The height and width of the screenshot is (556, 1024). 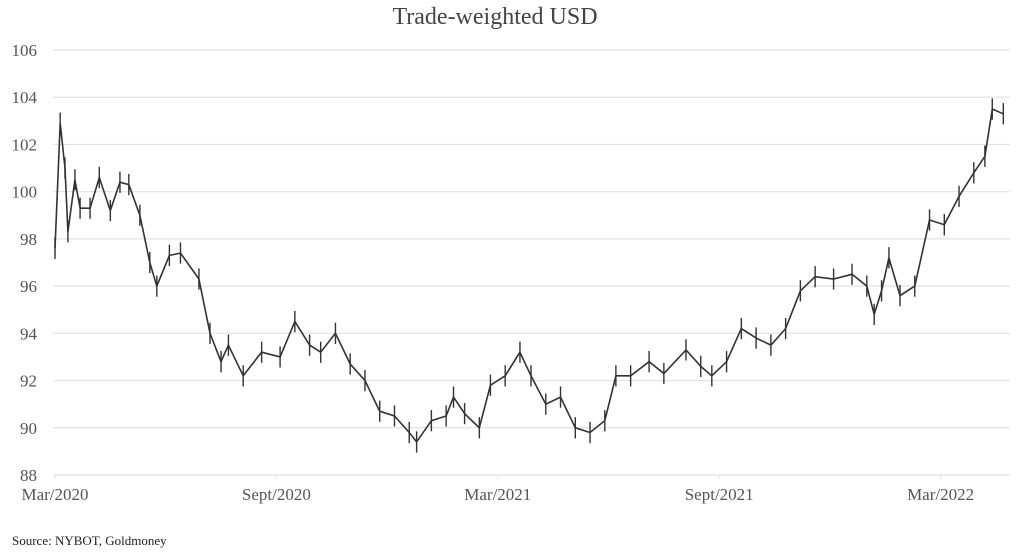 I want to click on y-tick-label: 88, so click(x=28, y=475).